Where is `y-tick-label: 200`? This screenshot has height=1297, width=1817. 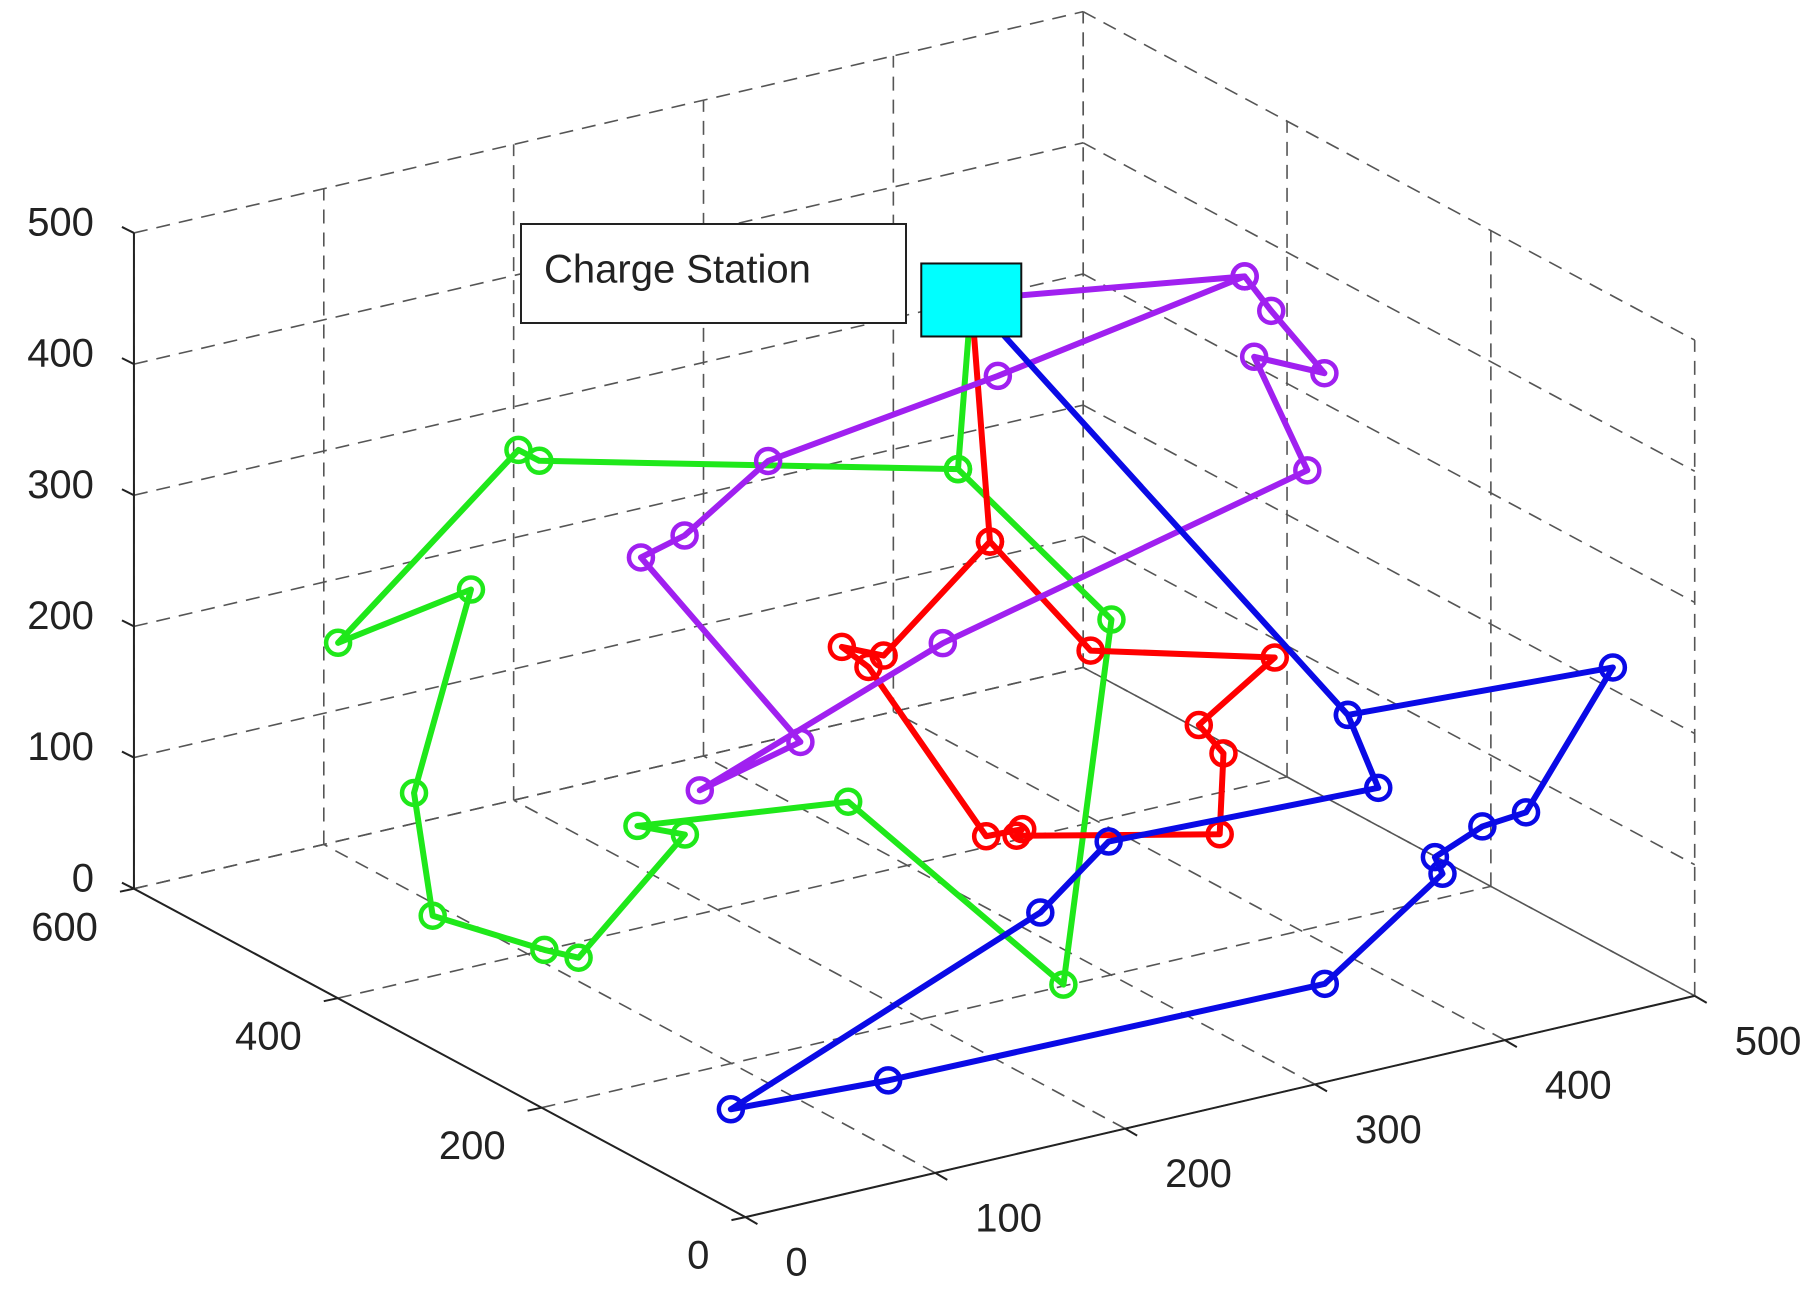 y-tick-label: 200 is located at coordinates (472, 1146).